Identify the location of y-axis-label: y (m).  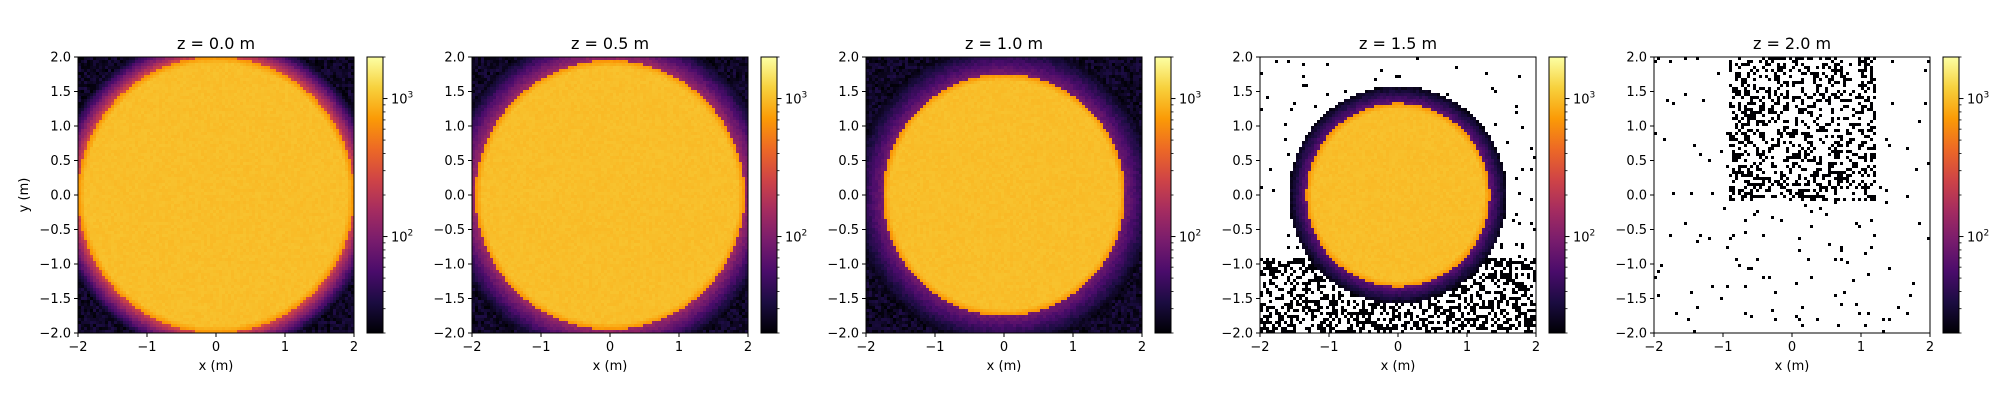
(24, 195).